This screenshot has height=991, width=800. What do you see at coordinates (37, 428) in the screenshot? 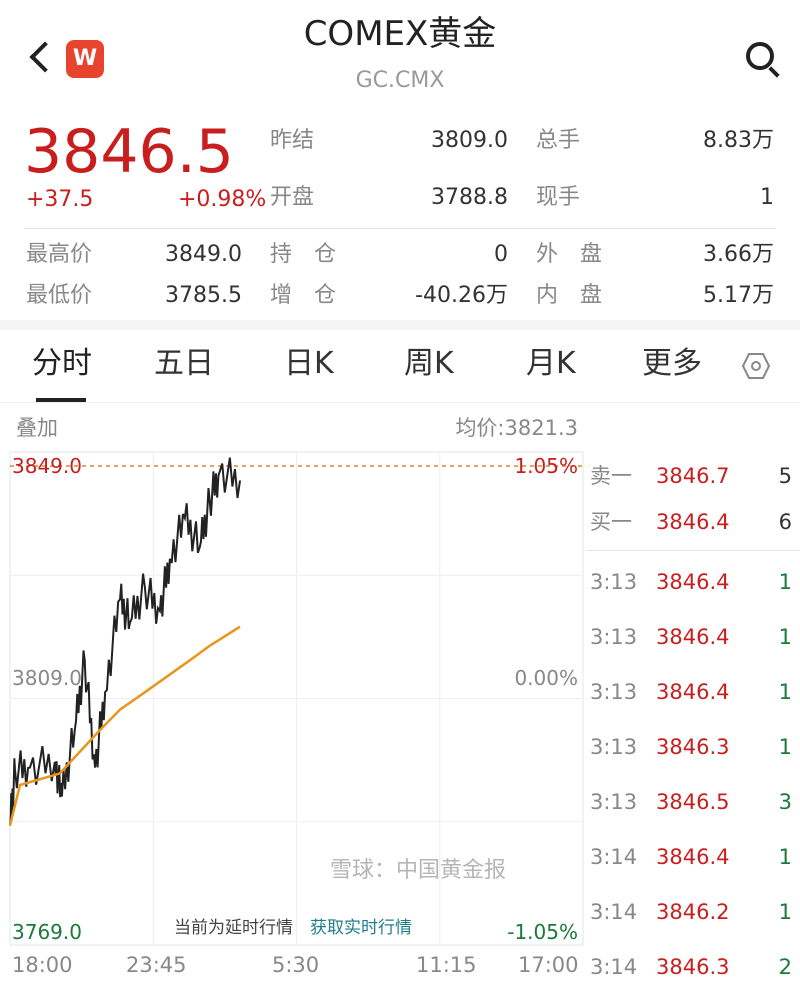
I see `overlay-button: 叠加` at bounding box center [37, 428].